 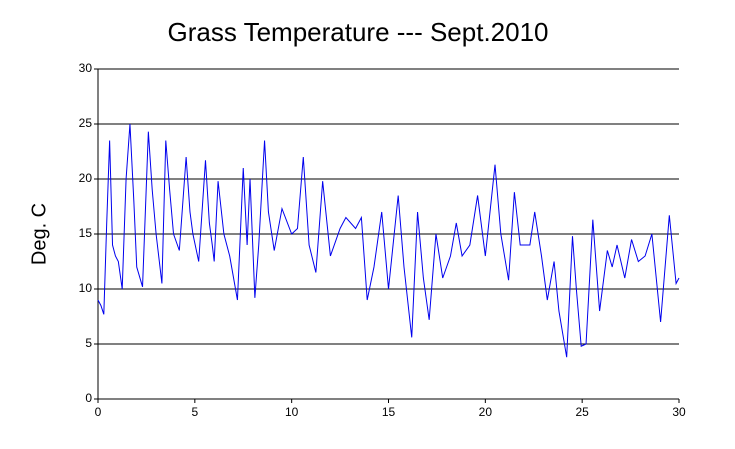 What do you see at coordinates (357, 32) in the screenshot?
I see `chart-title: Grass Temperature --- Sept.2010` at bounding box center [357, 32].